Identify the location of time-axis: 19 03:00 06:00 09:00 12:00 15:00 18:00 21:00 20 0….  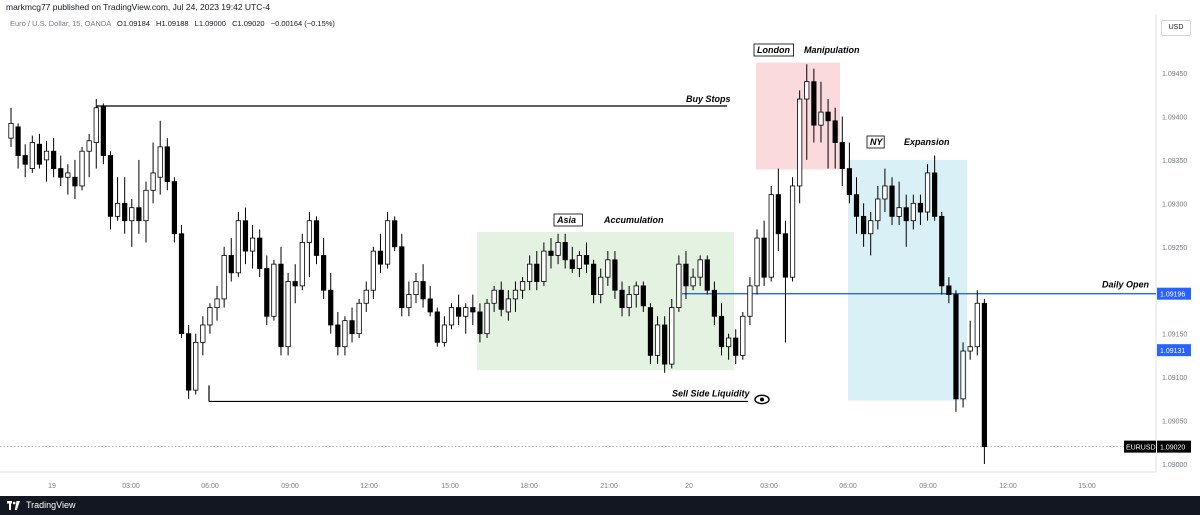
(572, 486).